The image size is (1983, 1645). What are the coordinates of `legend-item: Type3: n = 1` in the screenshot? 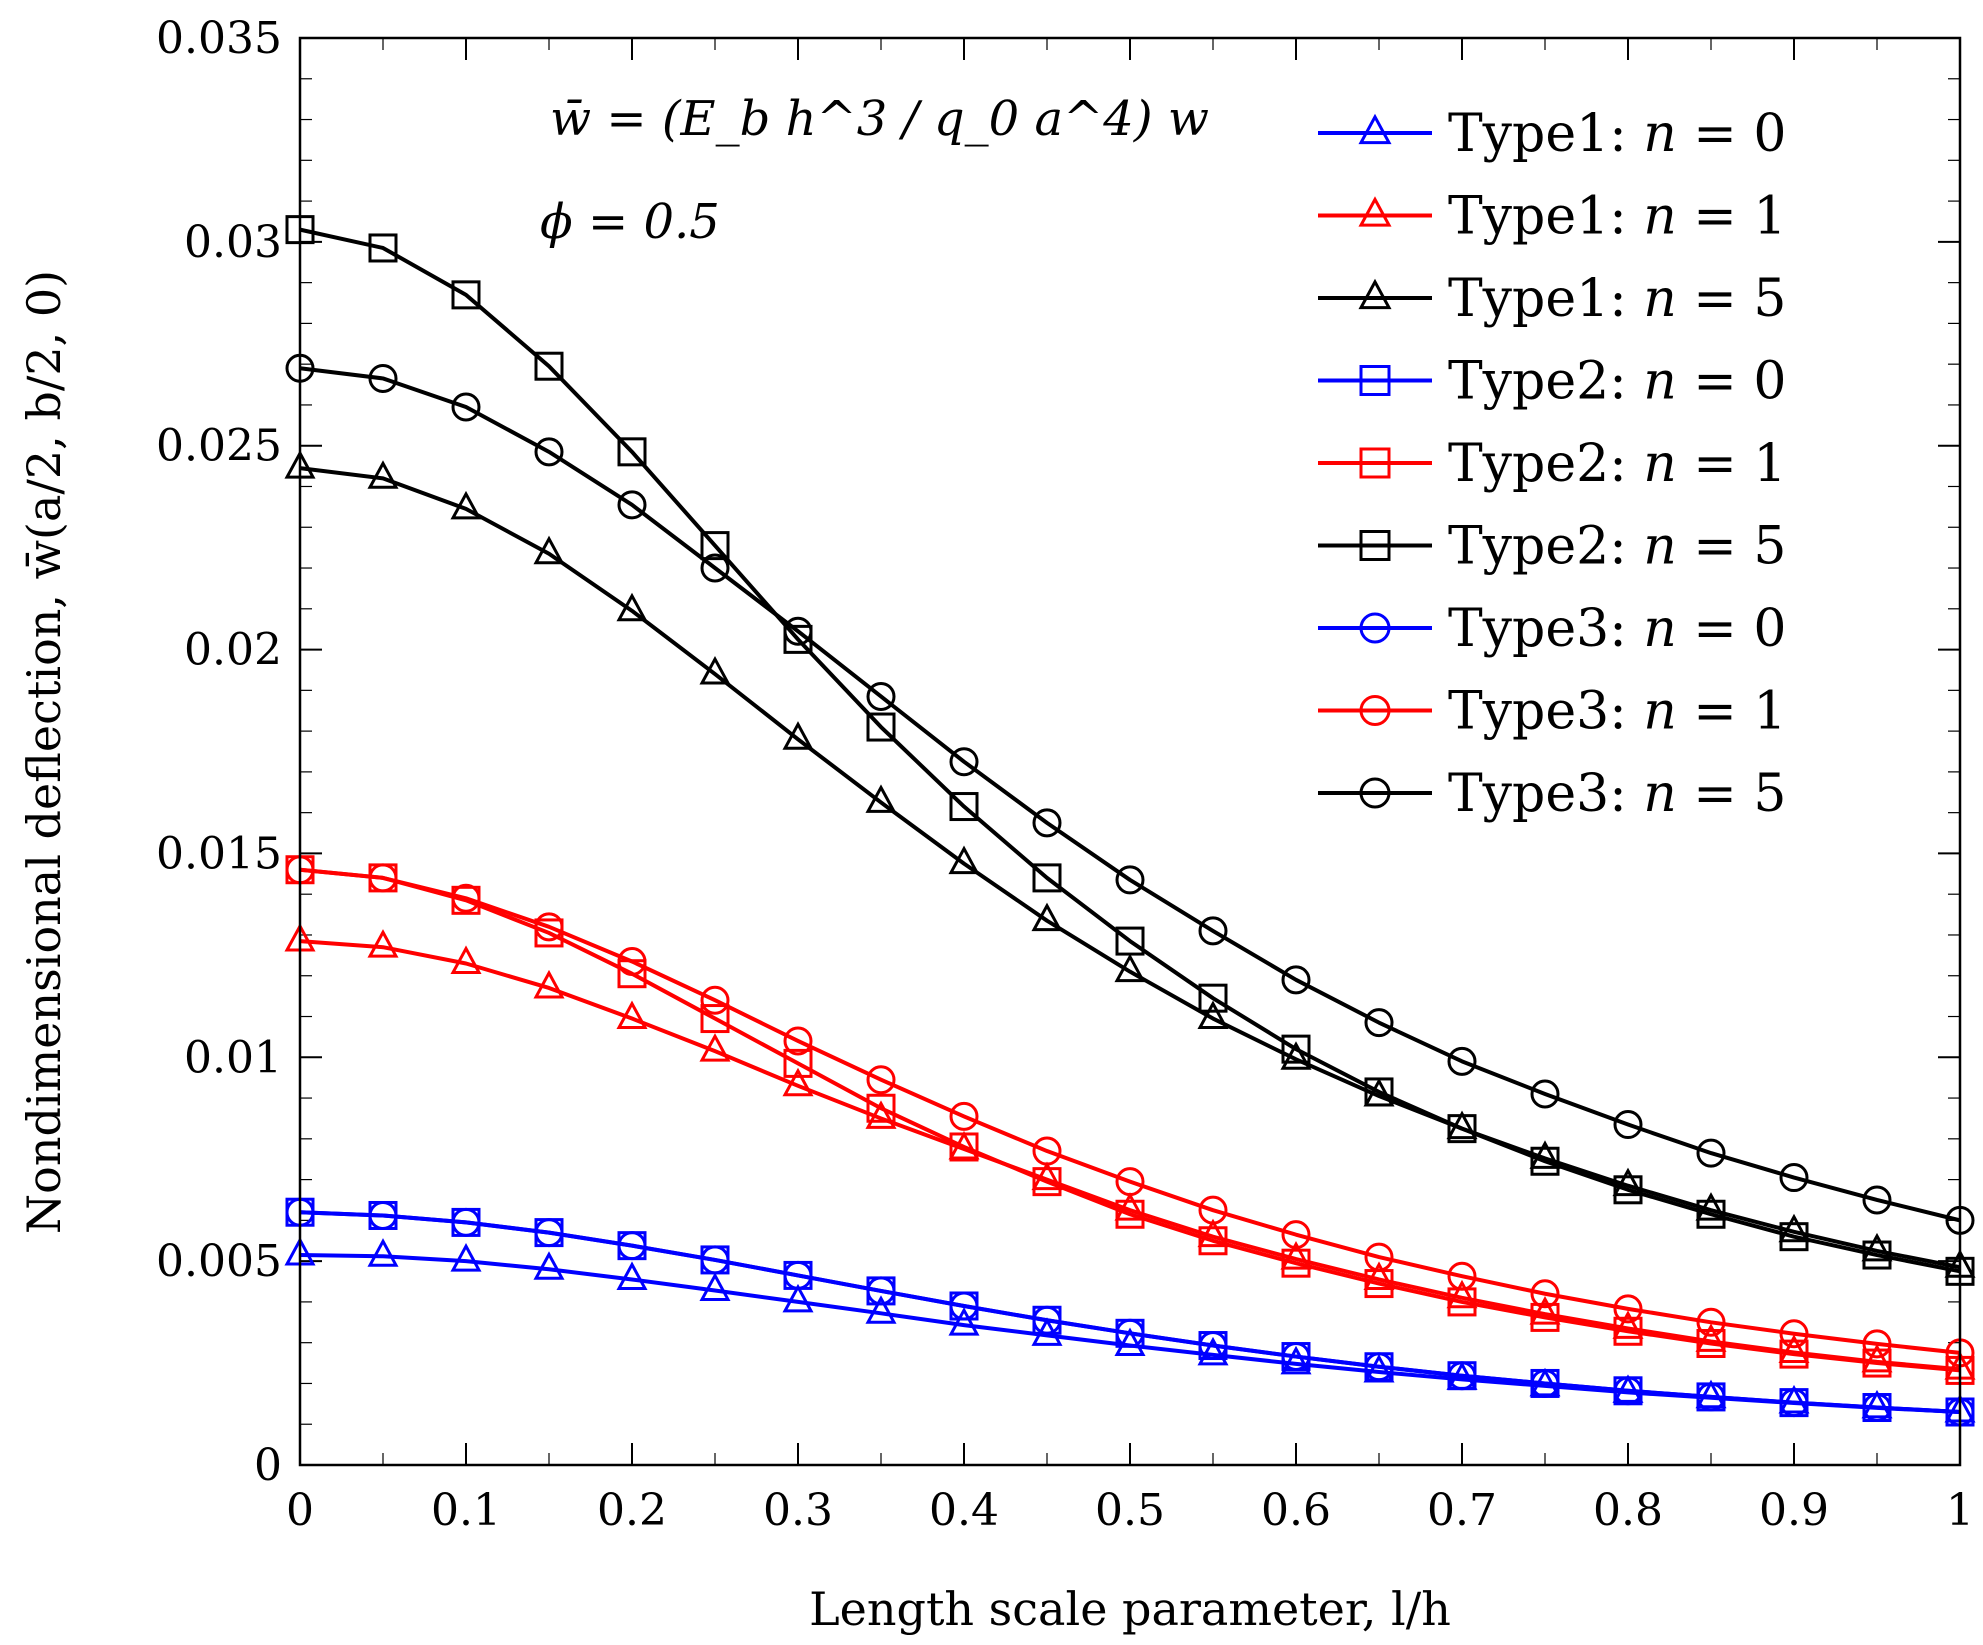 It's located at (1552, 712).